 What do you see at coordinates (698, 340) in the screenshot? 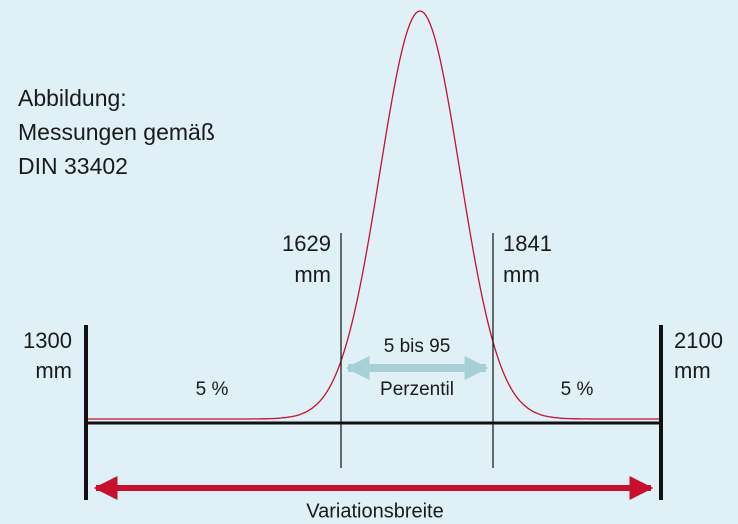
I see `marker-value: 2100` at bounding box center [698, 340].